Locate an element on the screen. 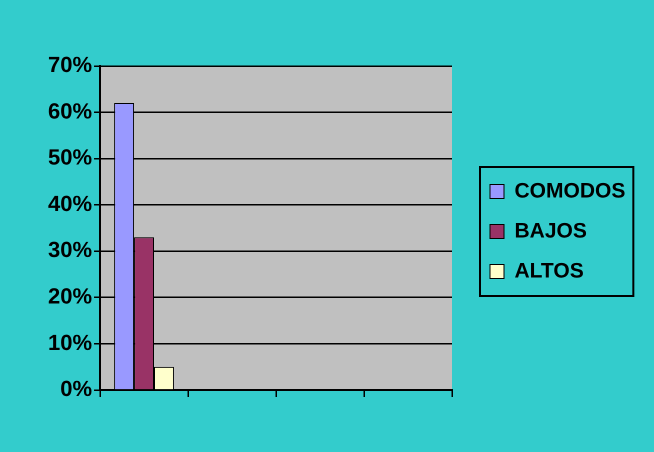 This screenshot has height=452, width=654. y-tick-label: 30% is located at coordinates (70, 249).